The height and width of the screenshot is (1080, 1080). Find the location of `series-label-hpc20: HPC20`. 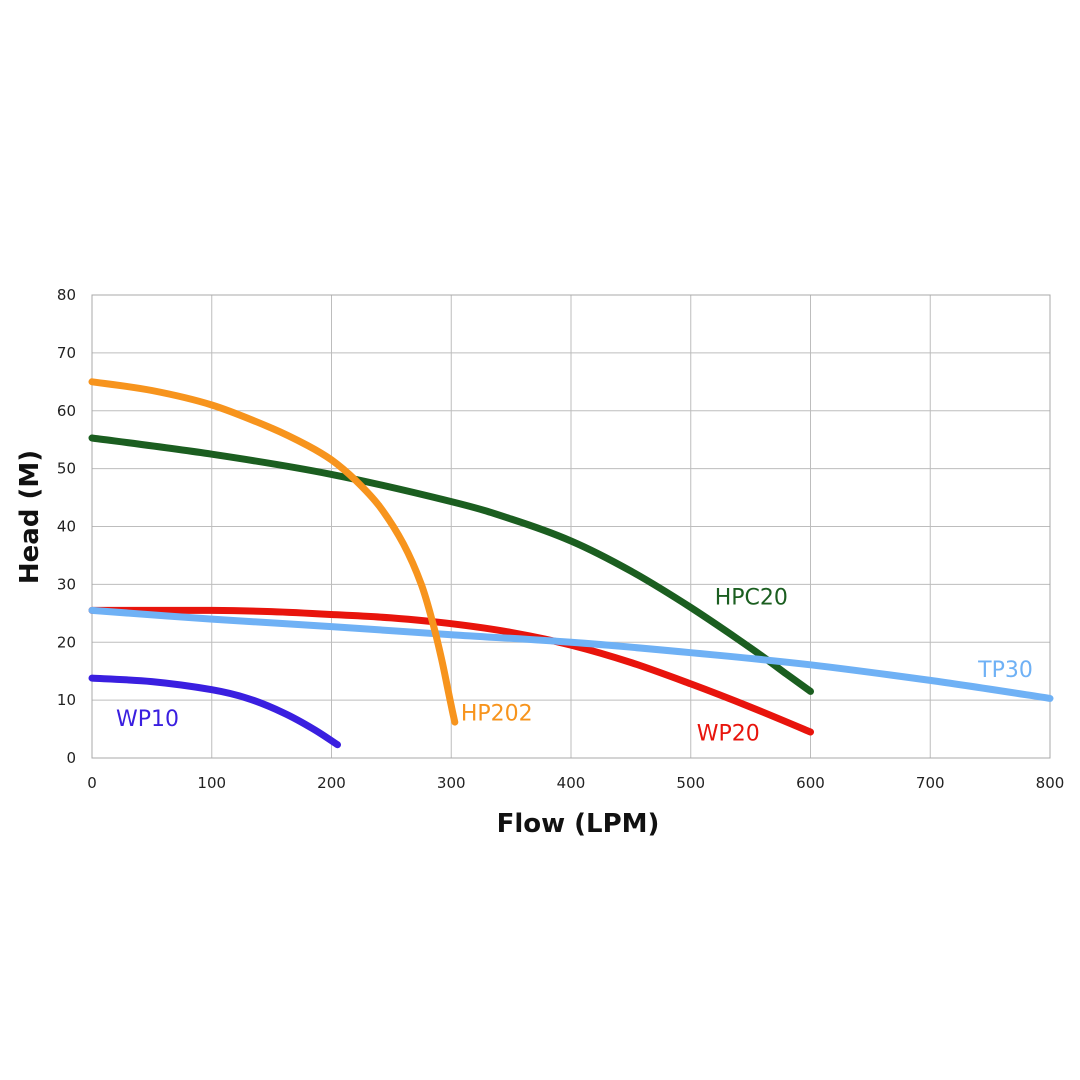

series-label-hpc20: HPC20 is located at coordinates (751, 598).